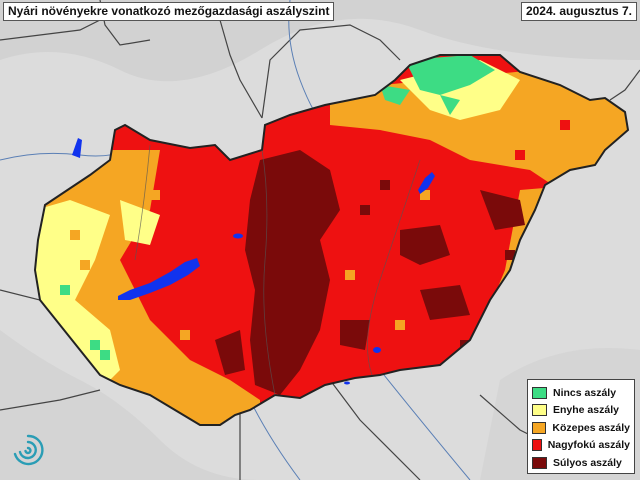  Describe the element at coordinates (426, 183) in the screenshot. I see `lake-tisza` at that location.